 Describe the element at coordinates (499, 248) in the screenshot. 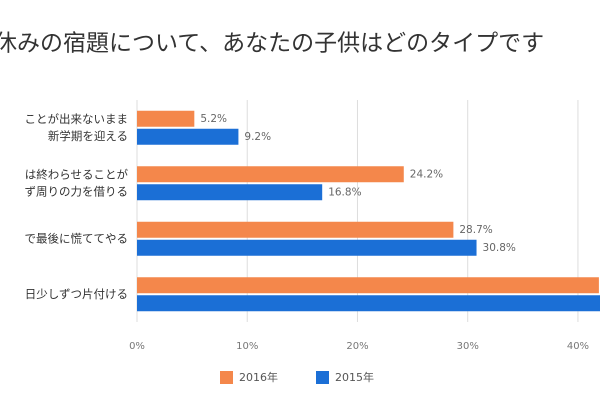

I see `value-label: 30.8%` at that location.